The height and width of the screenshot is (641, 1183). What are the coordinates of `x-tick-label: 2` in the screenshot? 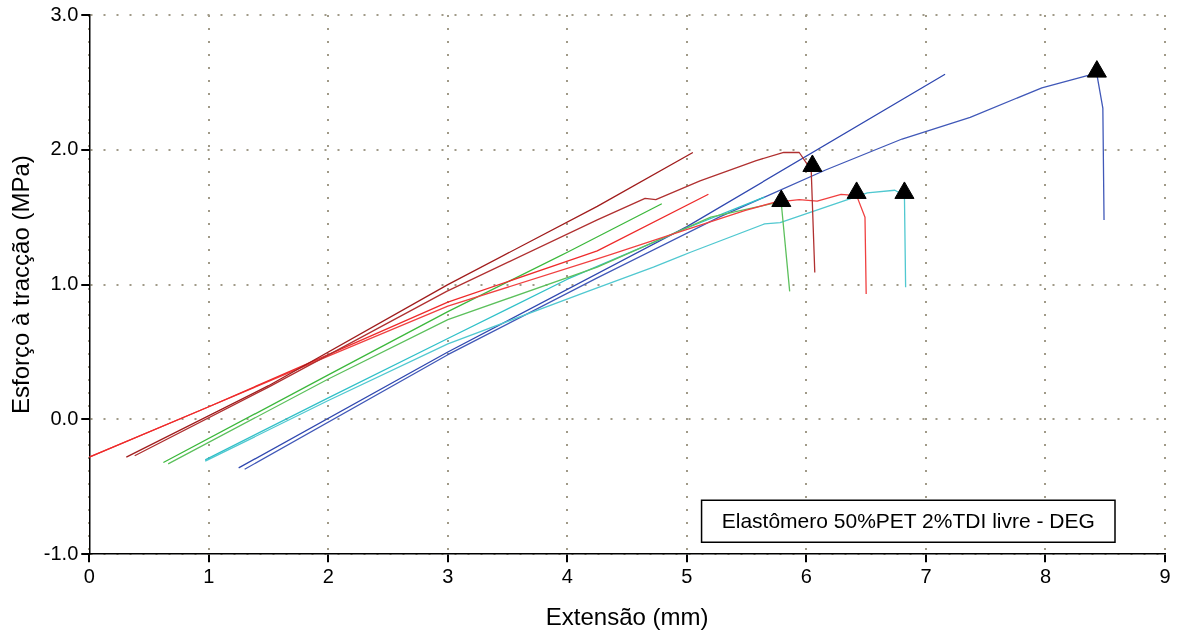 It's located at (328, 575).